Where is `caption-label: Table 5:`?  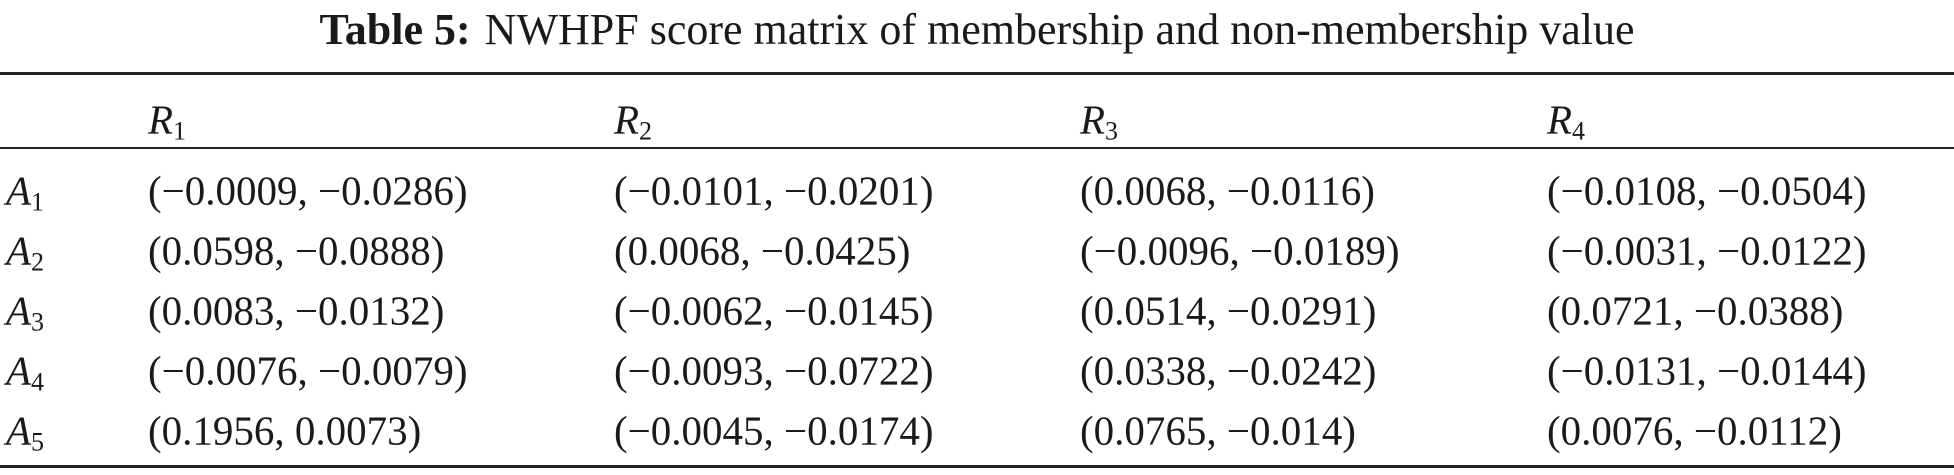
caption-label: Table 5: is located at coordinates (395, 29).